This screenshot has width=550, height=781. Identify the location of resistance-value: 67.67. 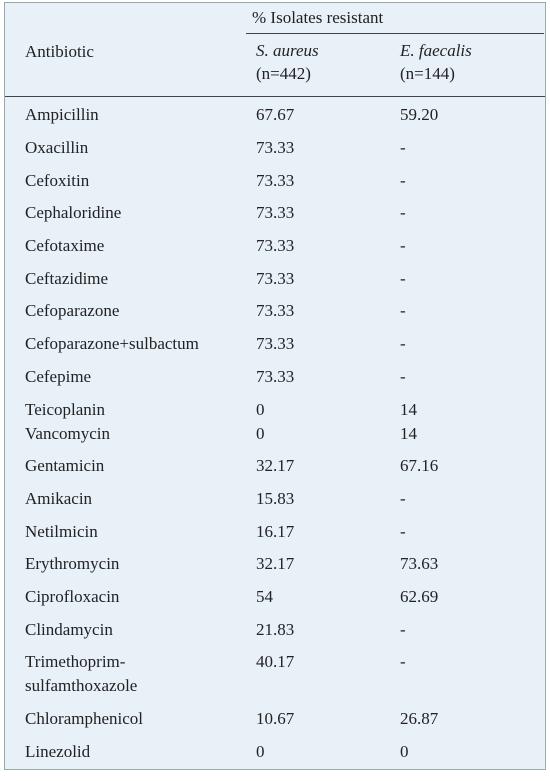
(275, 115).